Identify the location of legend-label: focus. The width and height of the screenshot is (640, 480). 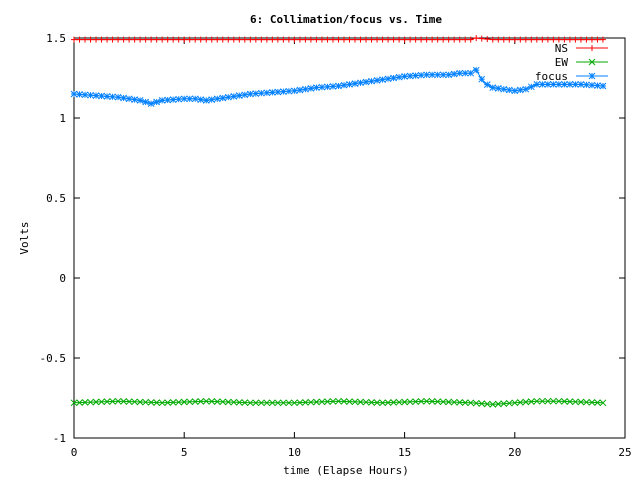
(551, 76).